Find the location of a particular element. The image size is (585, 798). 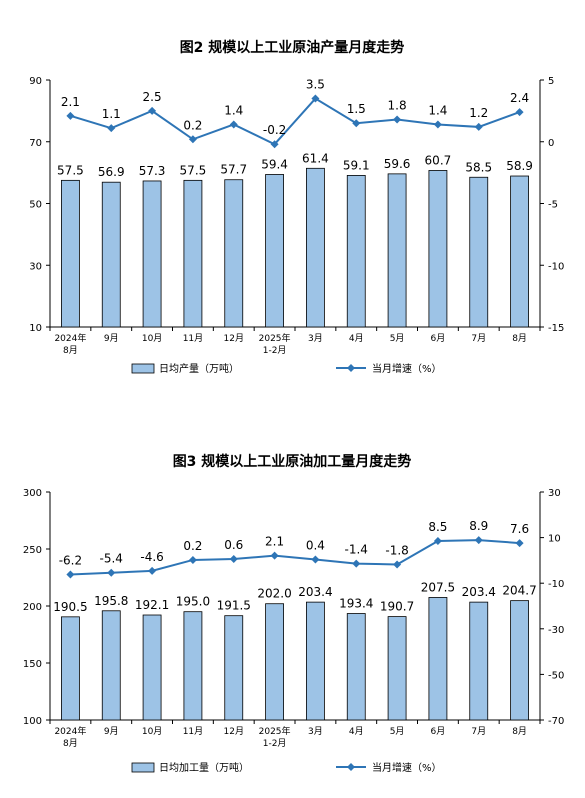

chart2-growth-value-label: 2.5 is located at coordinates (152, 97).